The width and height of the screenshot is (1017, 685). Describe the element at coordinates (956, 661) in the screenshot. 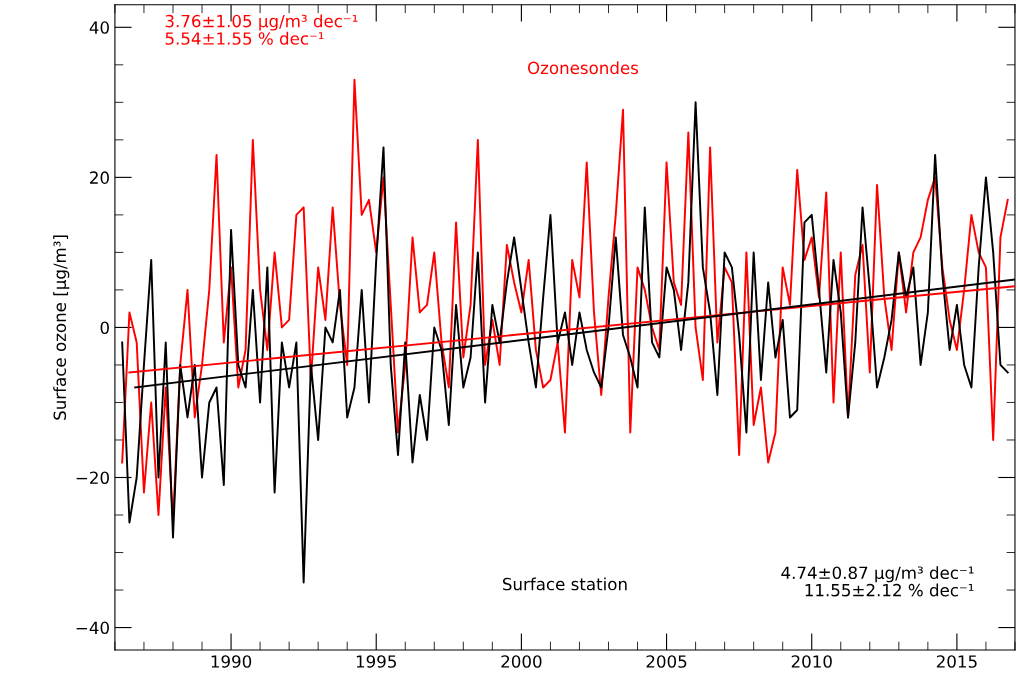

I see `x-tick-label: 2015` at that location.